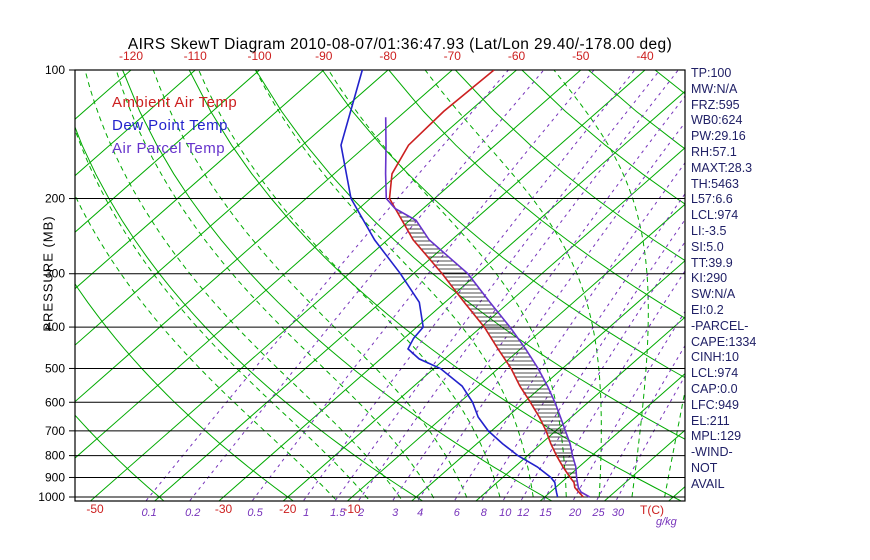  What do you see at coordinates (545, 513) in the screenshot?
I see `mixing-ratio-tick-label: 15` at bounding box center [545, 513].